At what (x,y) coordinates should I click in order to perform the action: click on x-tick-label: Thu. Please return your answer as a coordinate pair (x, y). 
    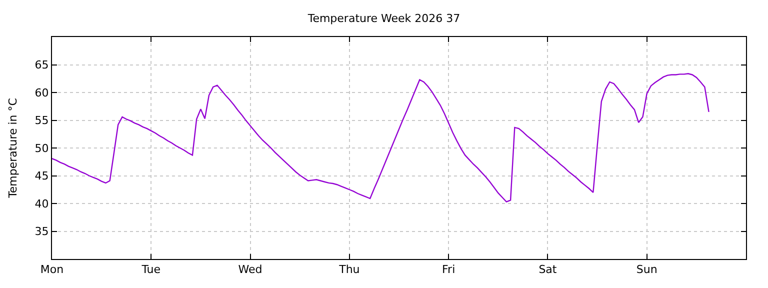
    Looking at the image, I should click on (349, 269).